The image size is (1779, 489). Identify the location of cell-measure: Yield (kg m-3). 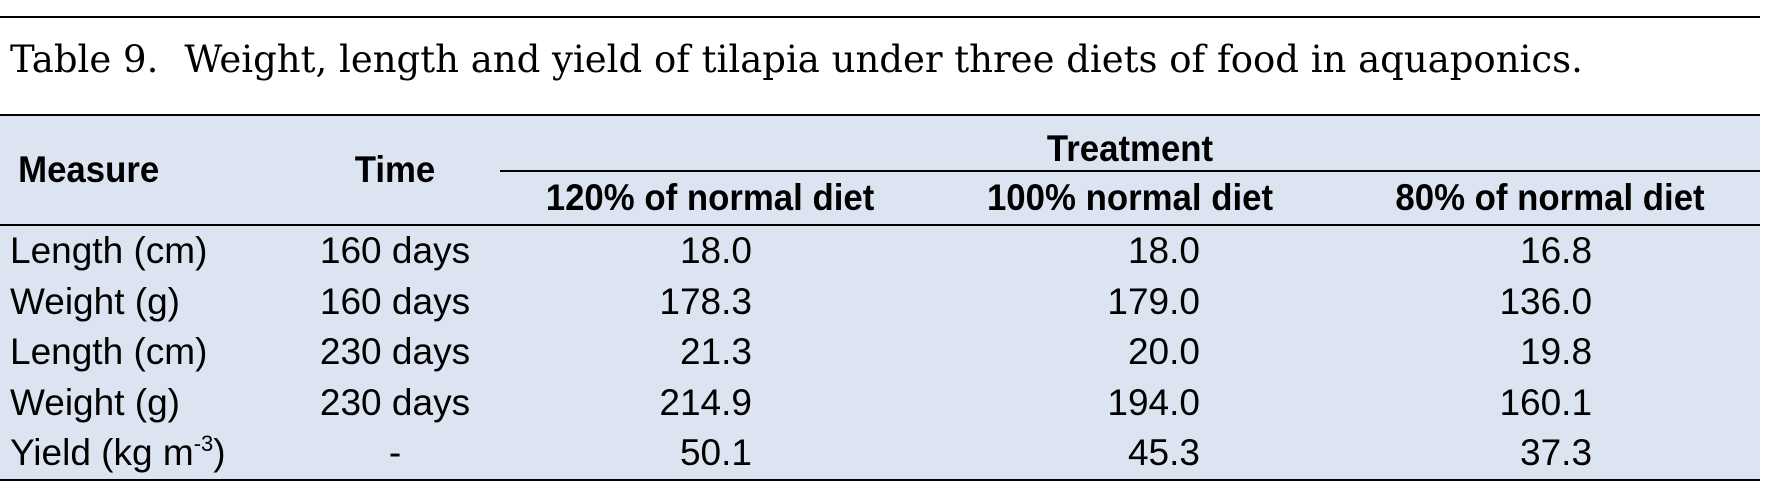
(145, 454).